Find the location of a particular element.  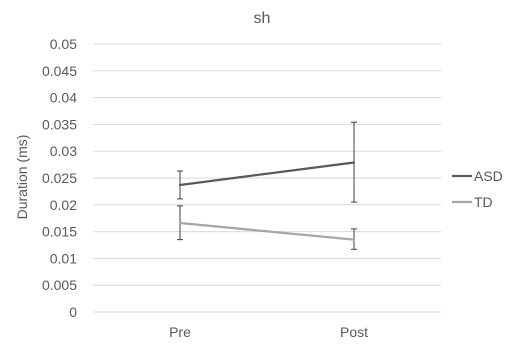

chart-title: sh is located at coordinates (262, 18).